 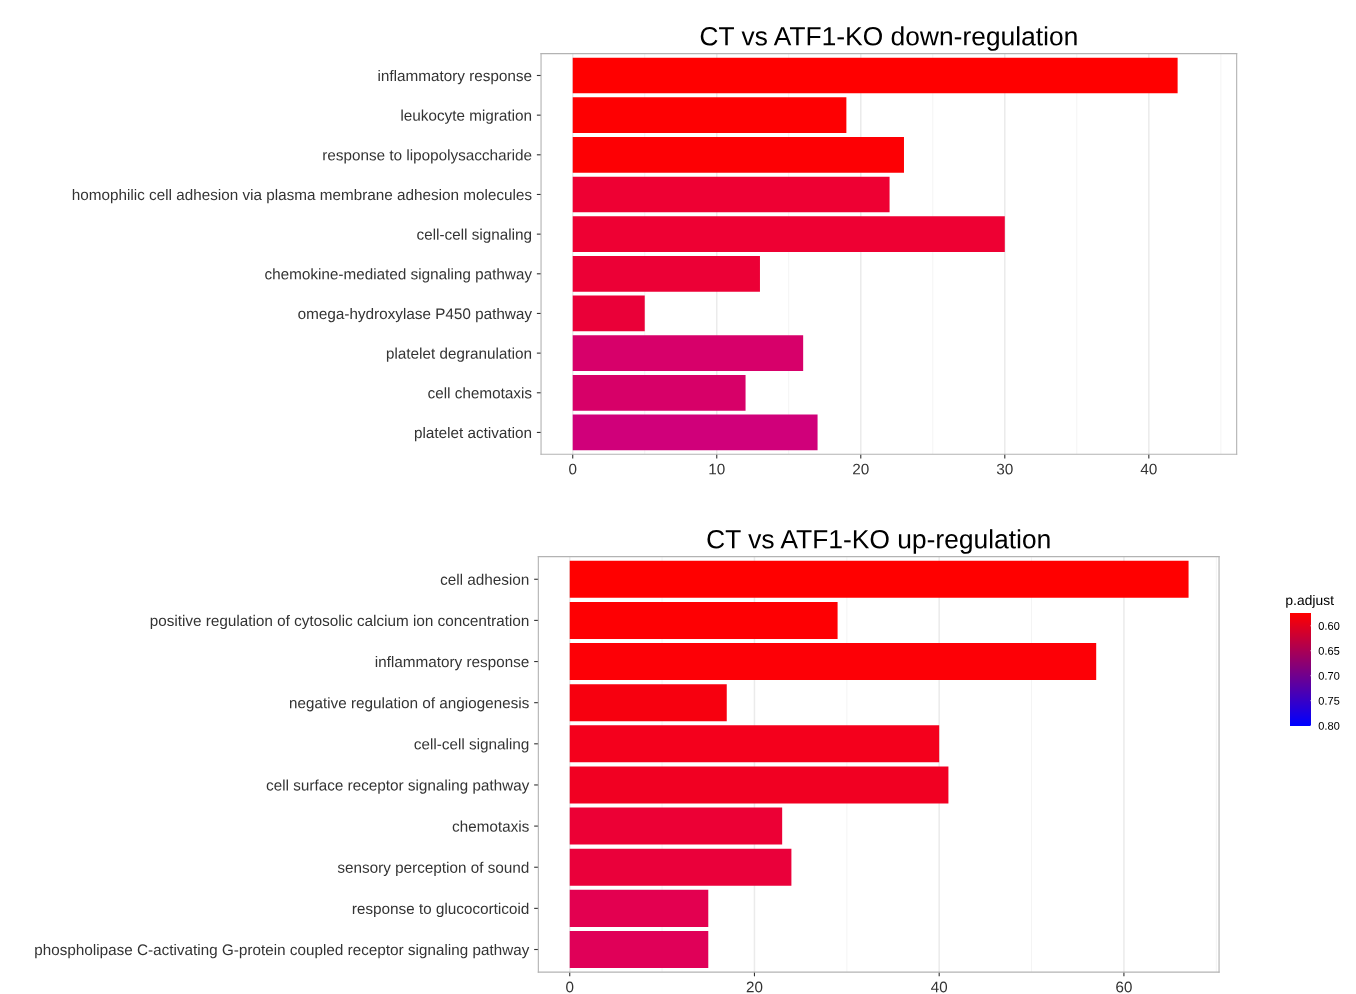 I want to click on x-tick-label: 60, so click(x=1124, y=987).